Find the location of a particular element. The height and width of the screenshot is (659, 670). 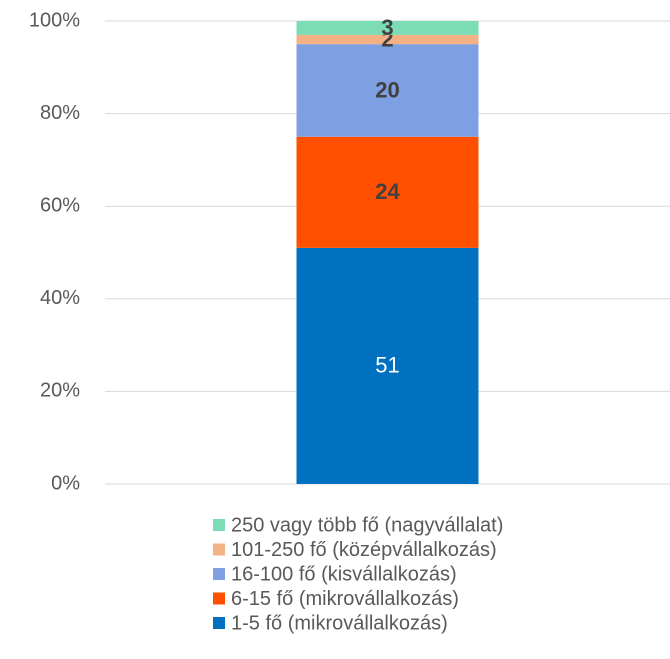

data-label: 24 is located at coordinates (387, 191).